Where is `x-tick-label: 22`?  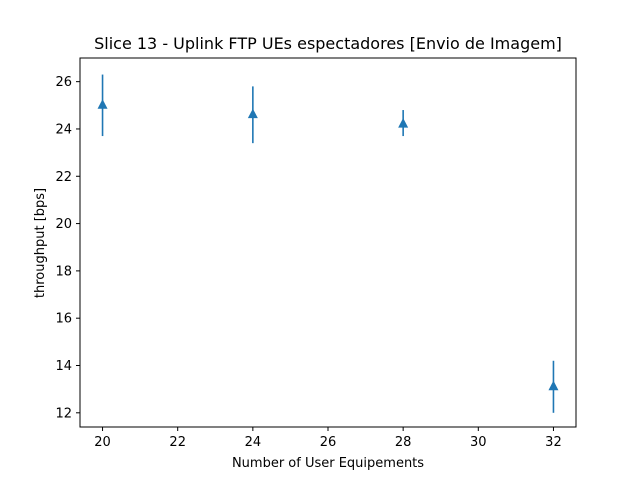
x-tick-label: 22 is located at coordinates (177, 442).